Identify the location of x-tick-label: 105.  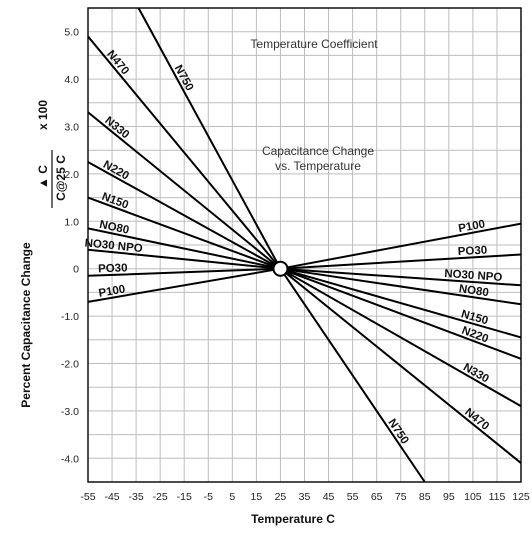
(473, 497).